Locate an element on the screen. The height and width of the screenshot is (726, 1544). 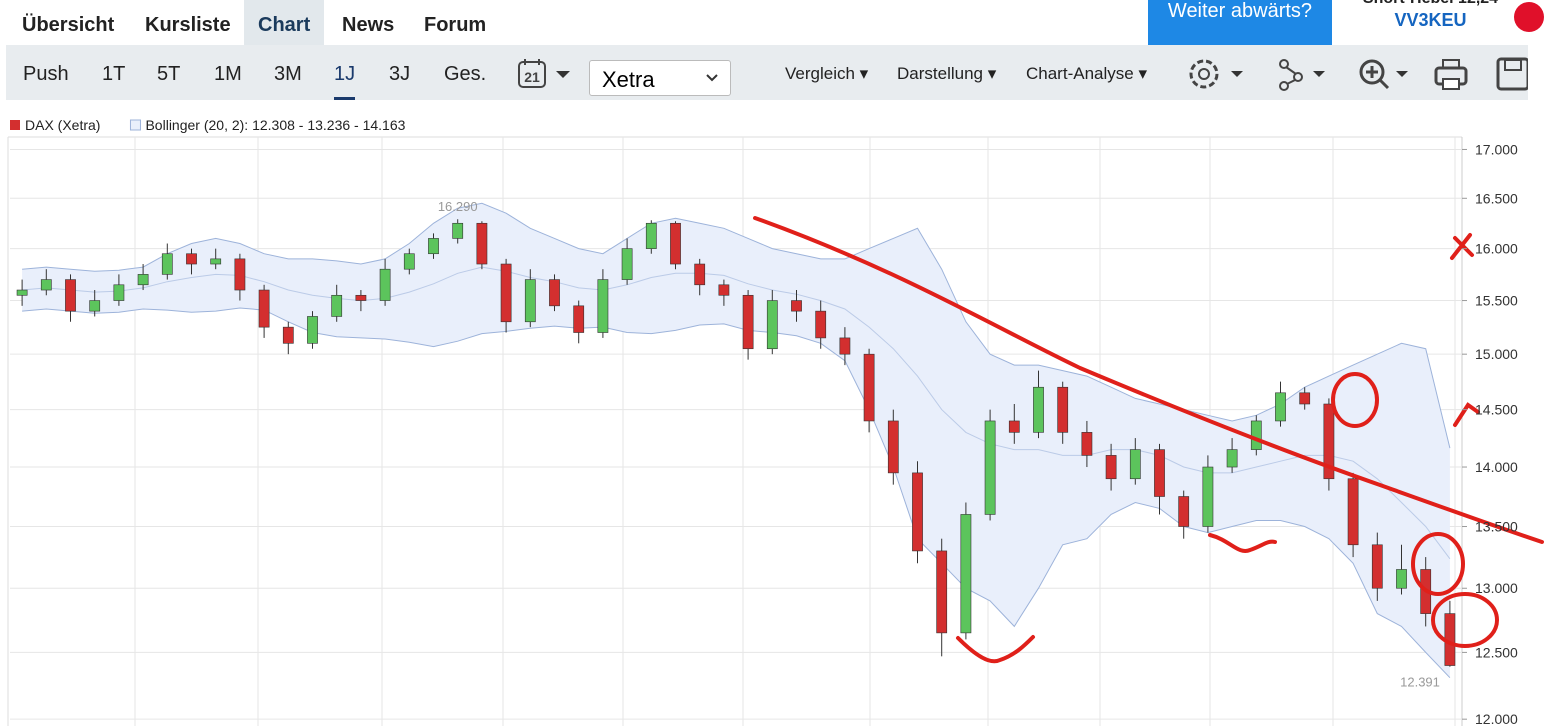
calendar-day: 21 is located at coordinates (532, 77).